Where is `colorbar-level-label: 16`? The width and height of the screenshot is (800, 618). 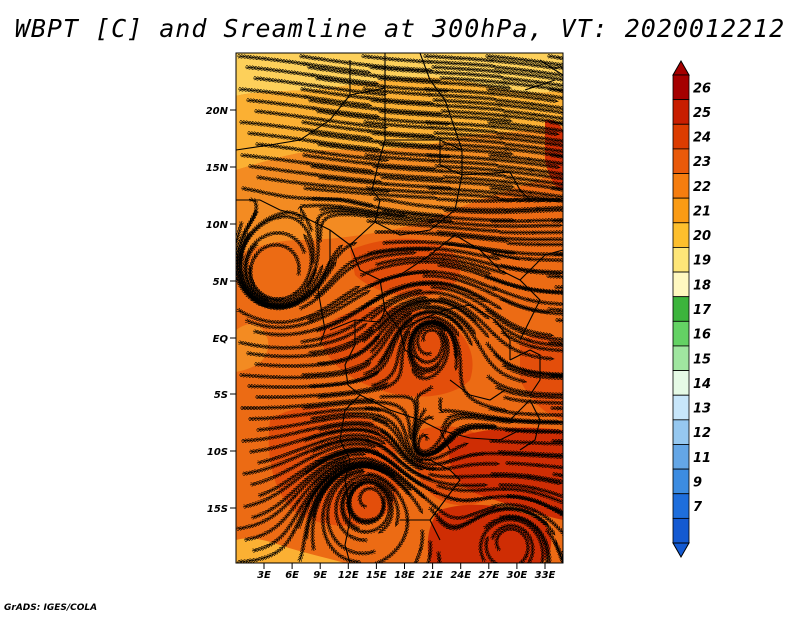
colorbar-level-label: 16 is located at coordinates (702, 335).